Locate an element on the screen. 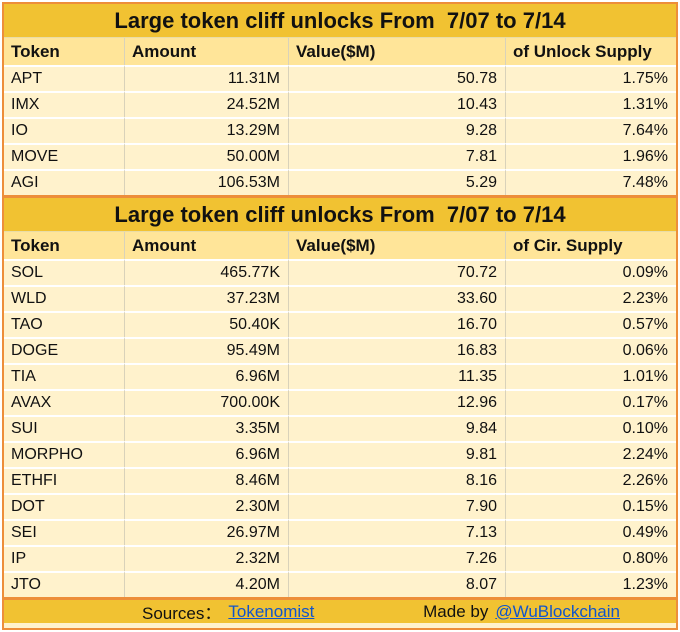  token-cell: WLD is located at coordinates (64, 298).